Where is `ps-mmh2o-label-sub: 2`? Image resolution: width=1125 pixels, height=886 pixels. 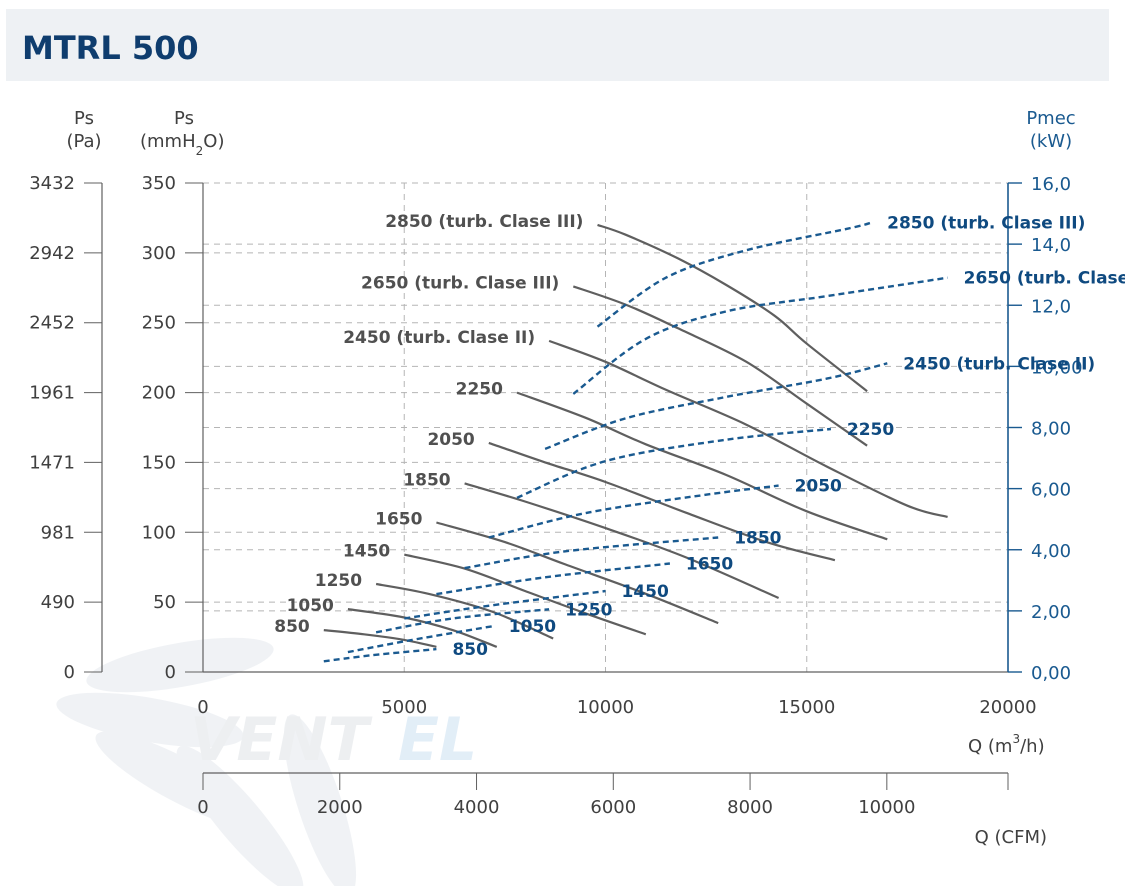 ps-mmh2o-label-sub: 2 is located at coordinates (200, 151).